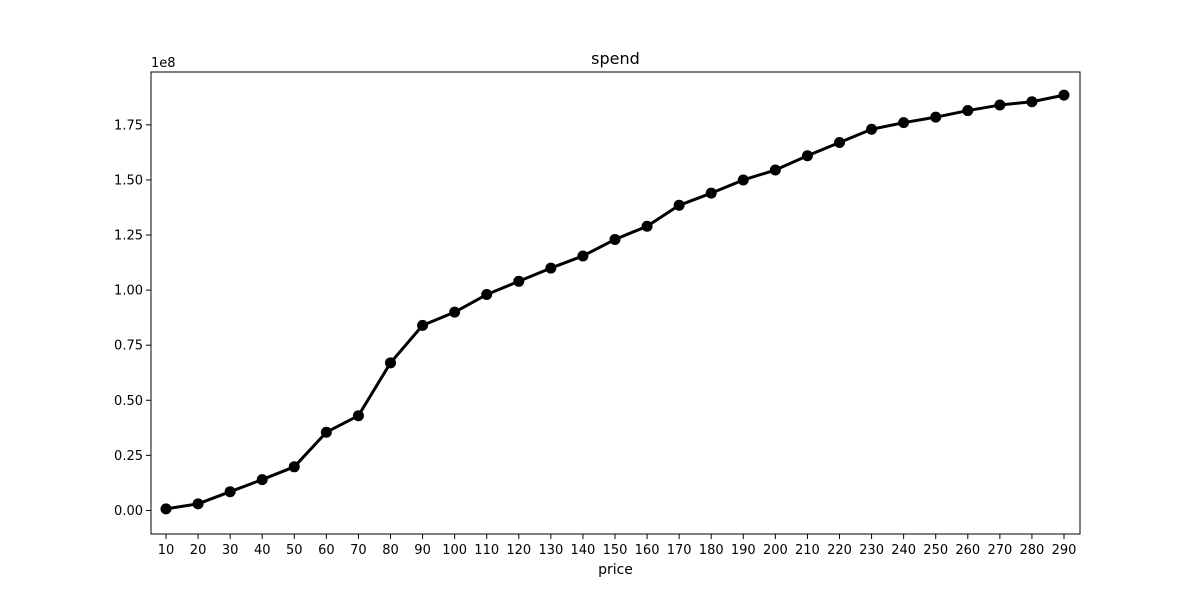  I want to click on y-tick-label: 0.00, so click(128, 511).